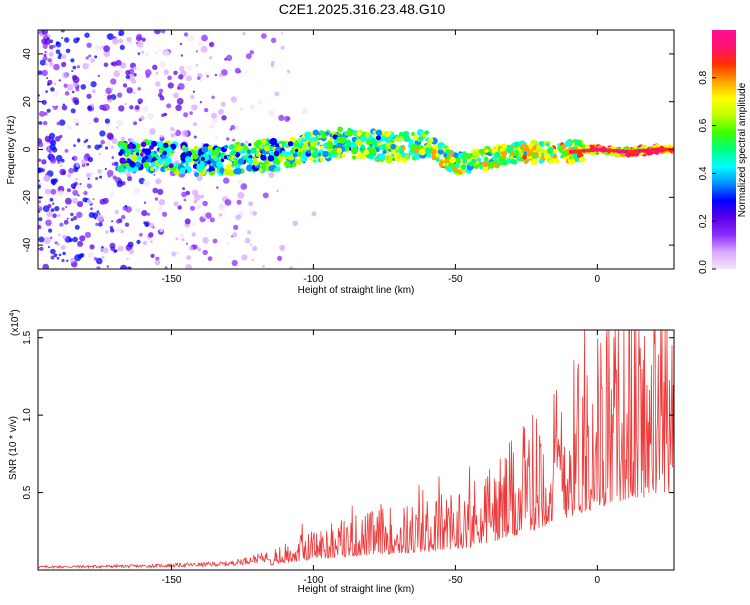 The height and width of the screenshot is (605, 750). I want to click on spectrogram-x-axis-label: Height of straight line (km), so click(356, 290).